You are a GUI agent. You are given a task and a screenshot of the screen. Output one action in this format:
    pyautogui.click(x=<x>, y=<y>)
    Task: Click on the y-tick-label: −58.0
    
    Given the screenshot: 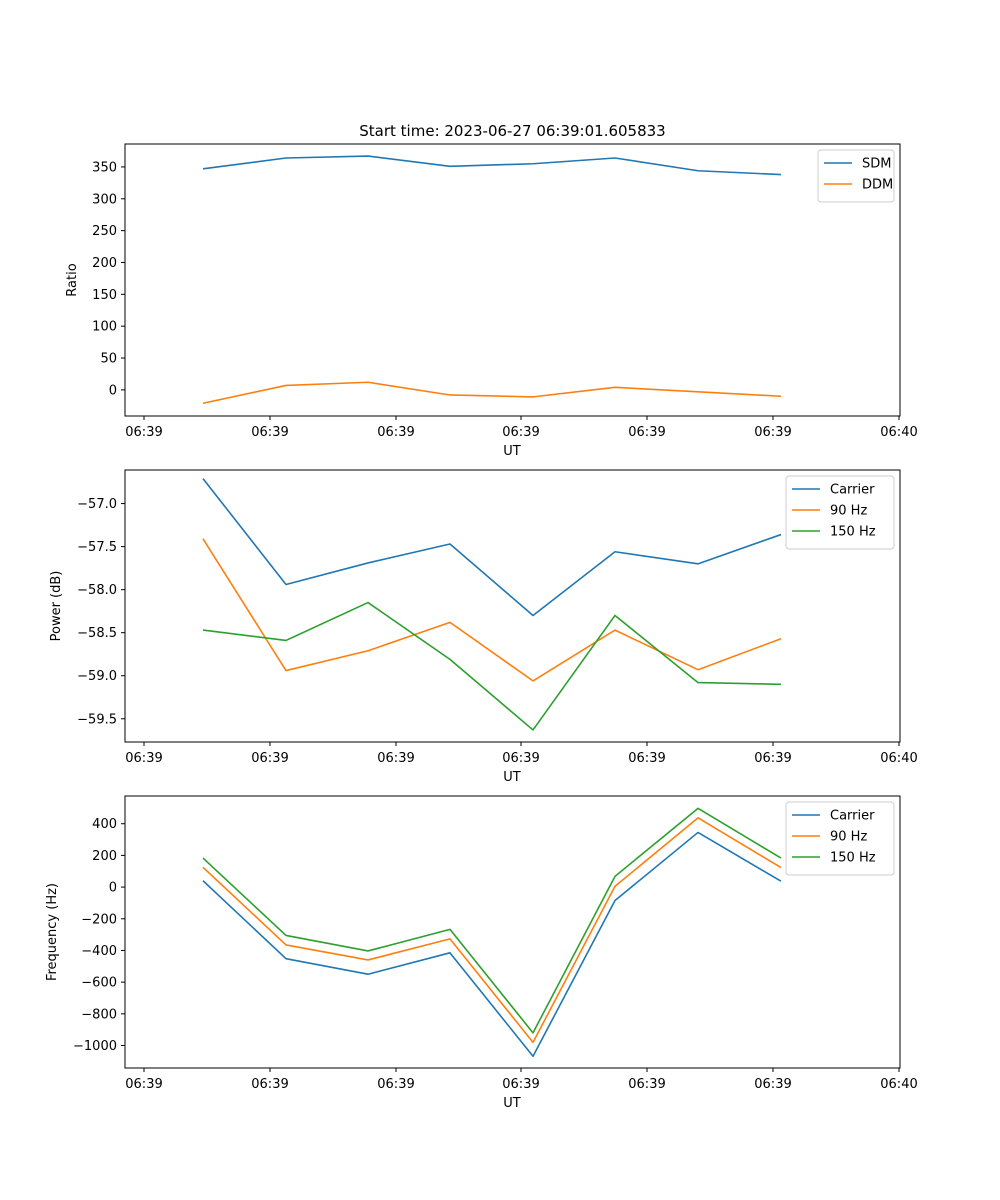 What is the action you would take?
    pyautogui.click(x=97, y=590)
    